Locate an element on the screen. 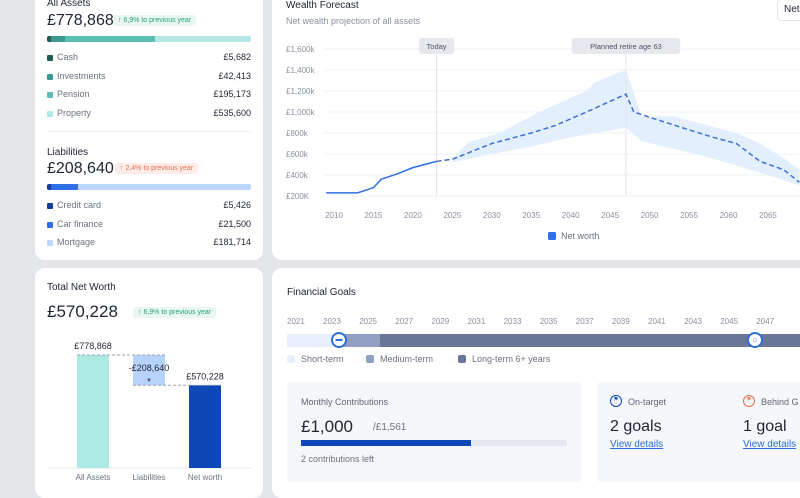  row-label: Property is located at coordinates (74, 112).